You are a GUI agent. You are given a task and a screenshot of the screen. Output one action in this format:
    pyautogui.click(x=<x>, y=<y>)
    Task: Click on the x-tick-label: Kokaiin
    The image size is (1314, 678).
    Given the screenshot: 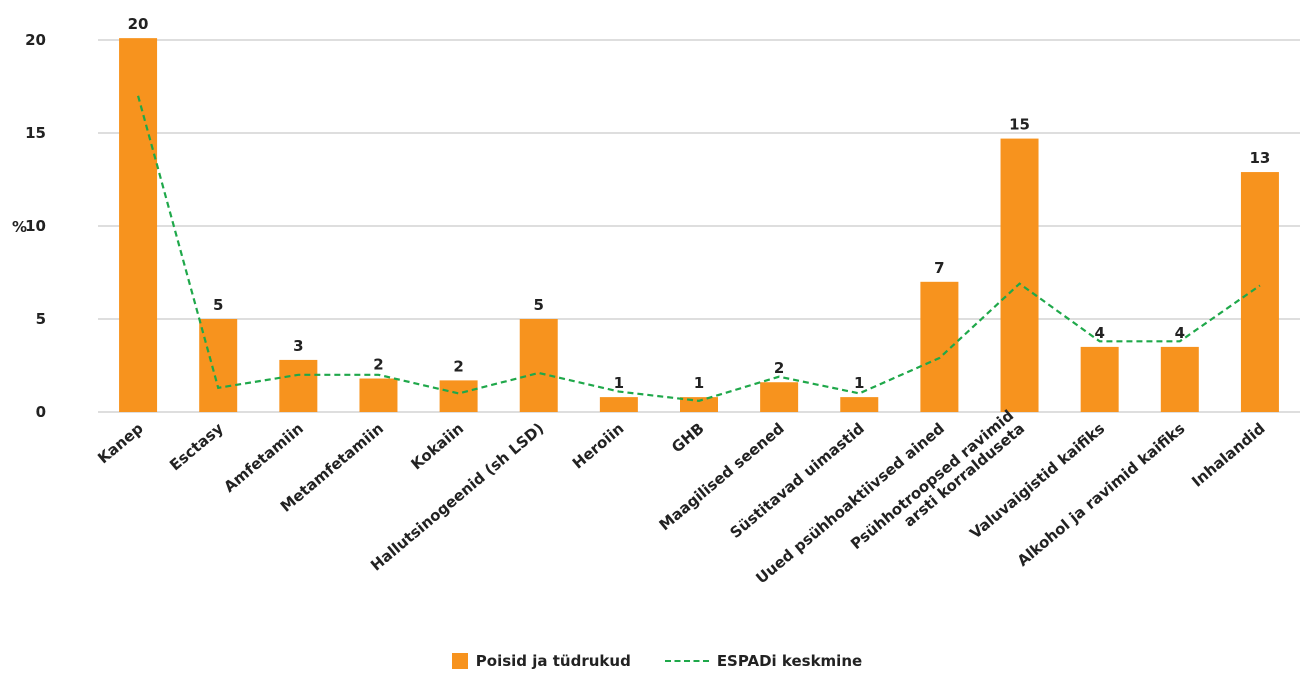 What is the action you would take?
    pyautogui.click(x=438, y=446)
    